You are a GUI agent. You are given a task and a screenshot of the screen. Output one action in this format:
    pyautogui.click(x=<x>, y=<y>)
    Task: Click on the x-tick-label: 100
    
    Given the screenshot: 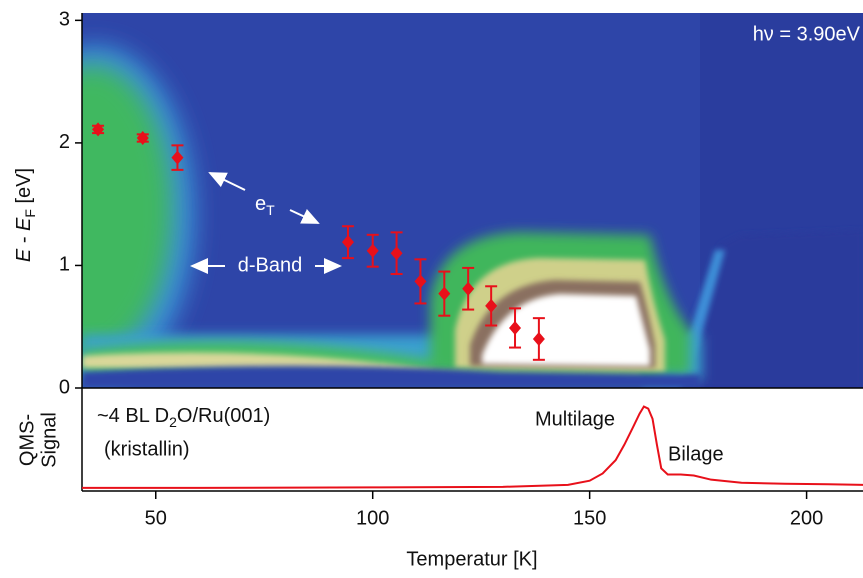 What is the action you would take?
    pyautogui.click(x=372, y=518)
    